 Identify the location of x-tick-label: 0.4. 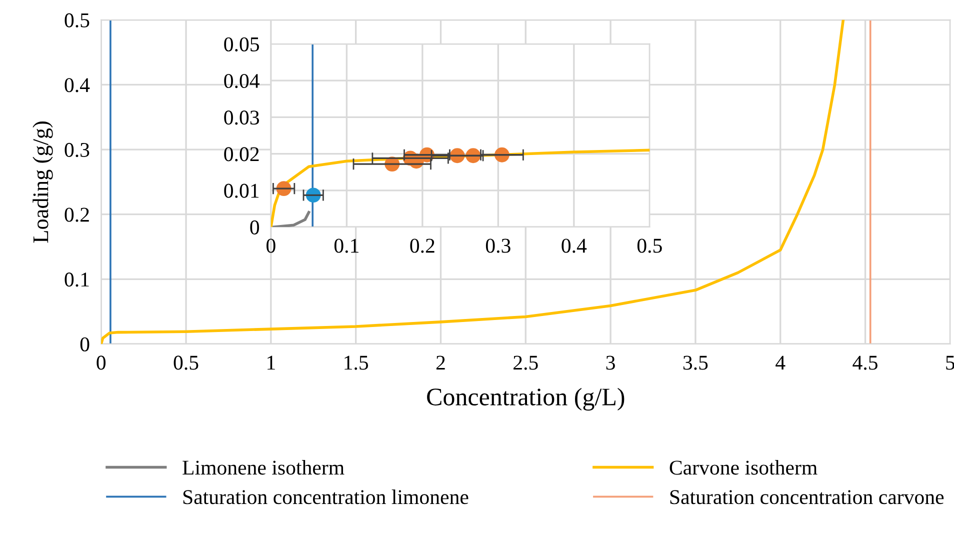
(574, 245).